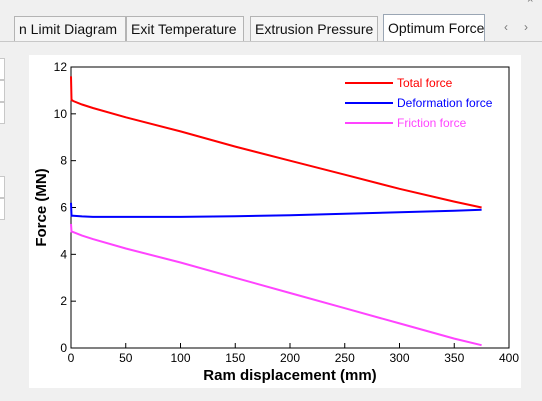 This screenshot has height=401, width=542. What do you see at coordinates (425, 83) in the screenshot?
I see `legend-label: Total force` at bounding box center [425, 83].